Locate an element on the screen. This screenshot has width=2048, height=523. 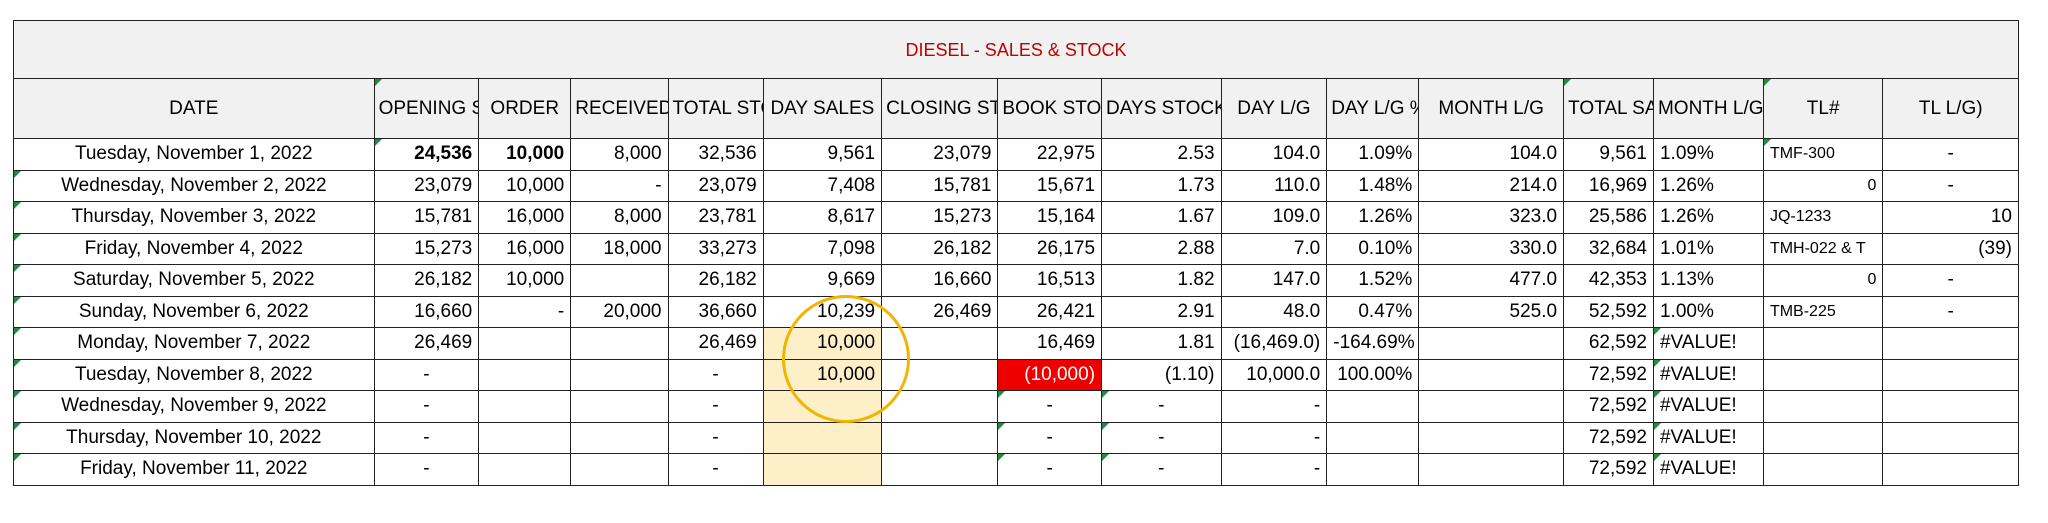
cell: 52,592 is located at coordinates (1608, 311).